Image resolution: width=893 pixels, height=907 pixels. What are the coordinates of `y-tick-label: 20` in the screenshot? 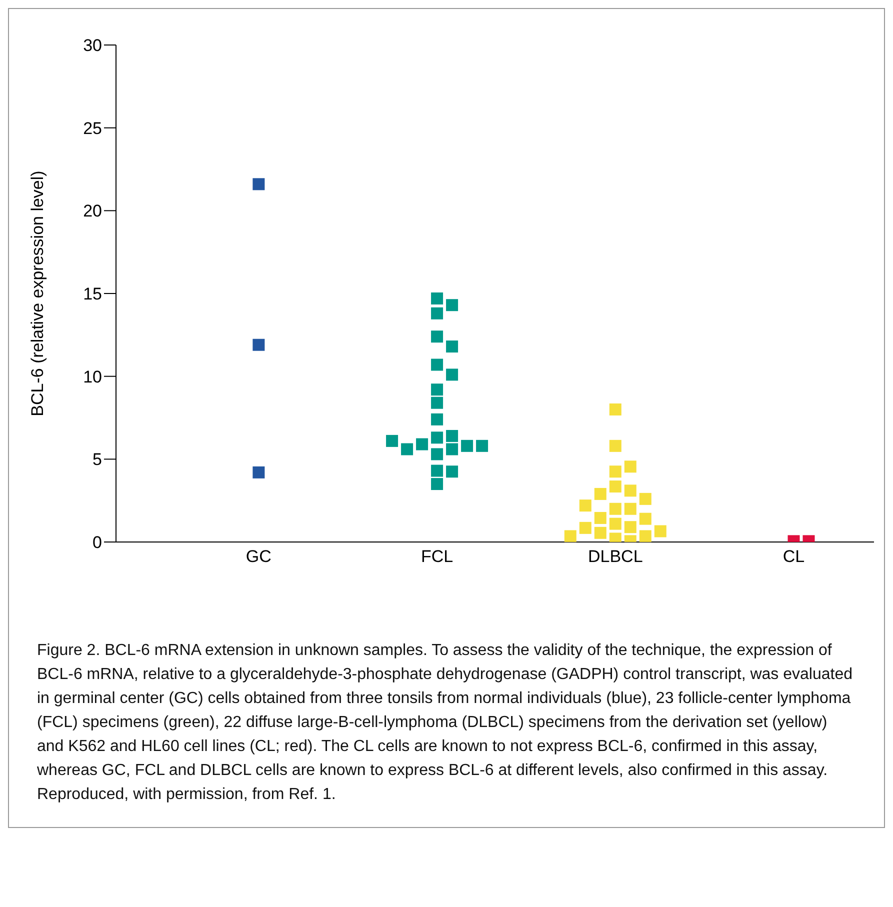 It's located at (92, 211).